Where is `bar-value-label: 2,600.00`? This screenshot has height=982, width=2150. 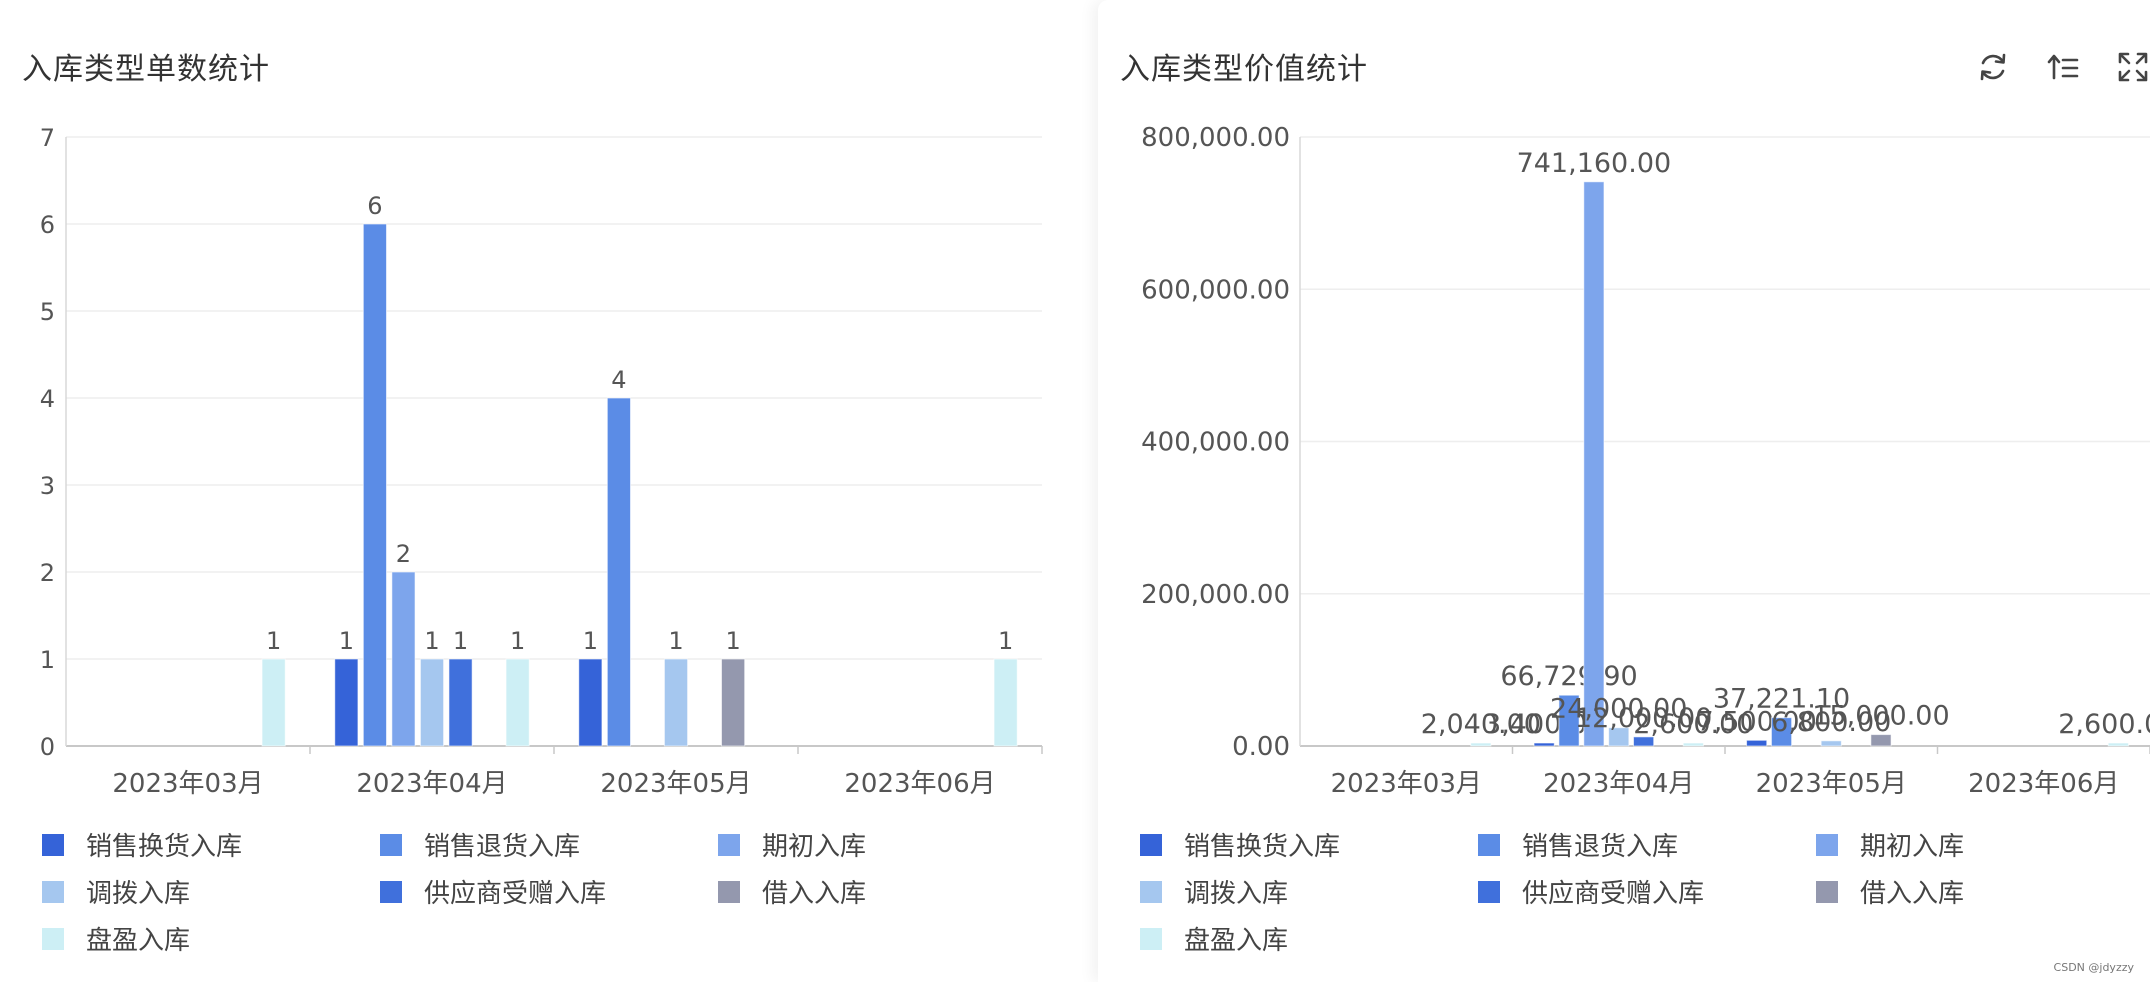 bar-value-label: 2,600.00 is located at coordinates (2104, 724).